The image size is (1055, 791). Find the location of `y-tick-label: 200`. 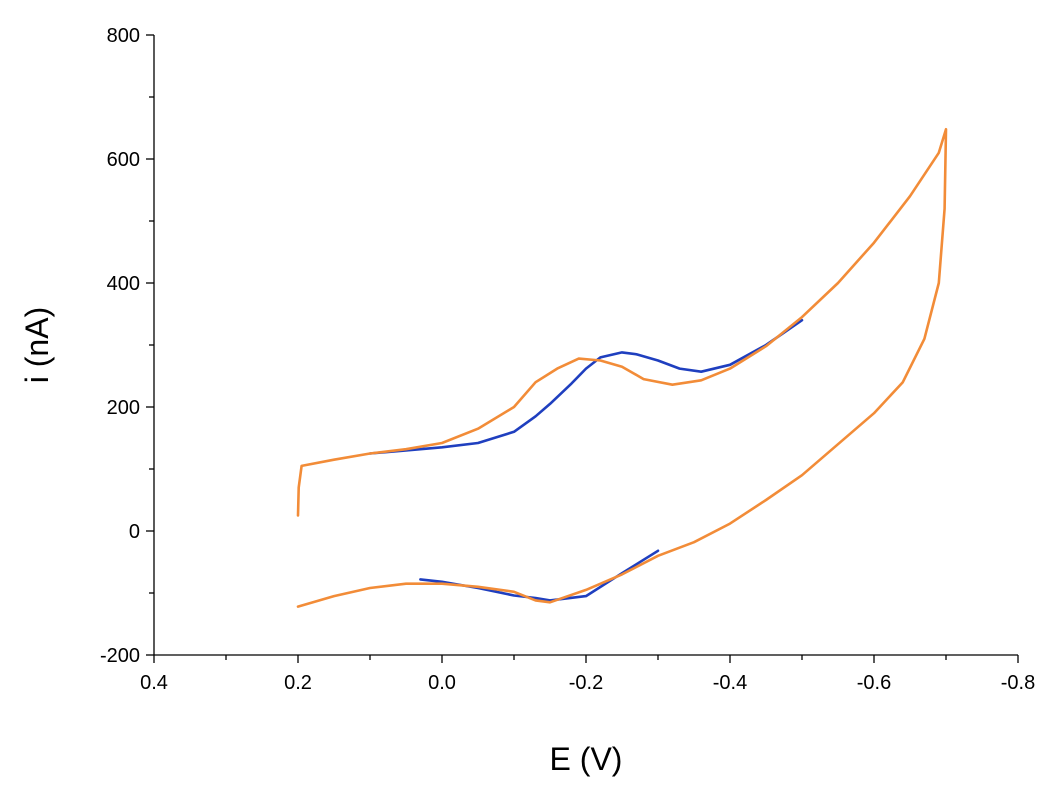

y-tick-label: 200 is located at coordinates (123, 408).